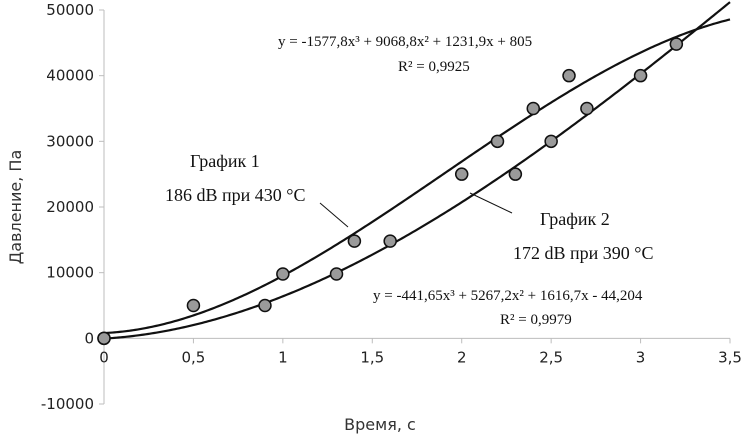 This screenshot has height=437, width=743. I want to click on annotation-graph-1-detail: 186 dB при 430 °C, so click(235, 195).